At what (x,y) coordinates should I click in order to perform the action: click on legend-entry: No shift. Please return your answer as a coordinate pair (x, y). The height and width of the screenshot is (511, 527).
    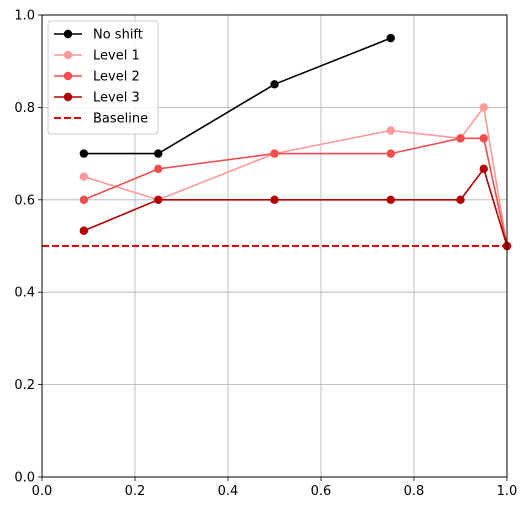
    Looking at the image, I should click on (98, 35).